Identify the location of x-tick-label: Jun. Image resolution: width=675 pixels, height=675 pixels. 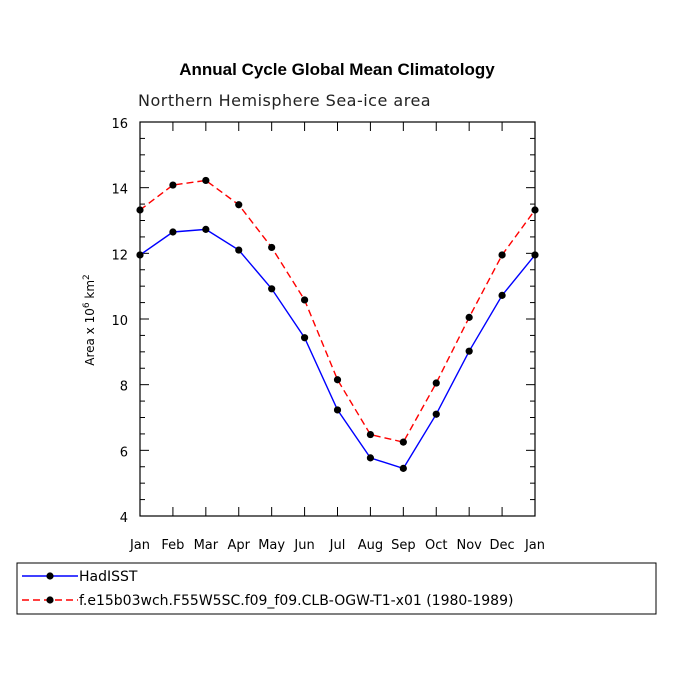
(303, 545).